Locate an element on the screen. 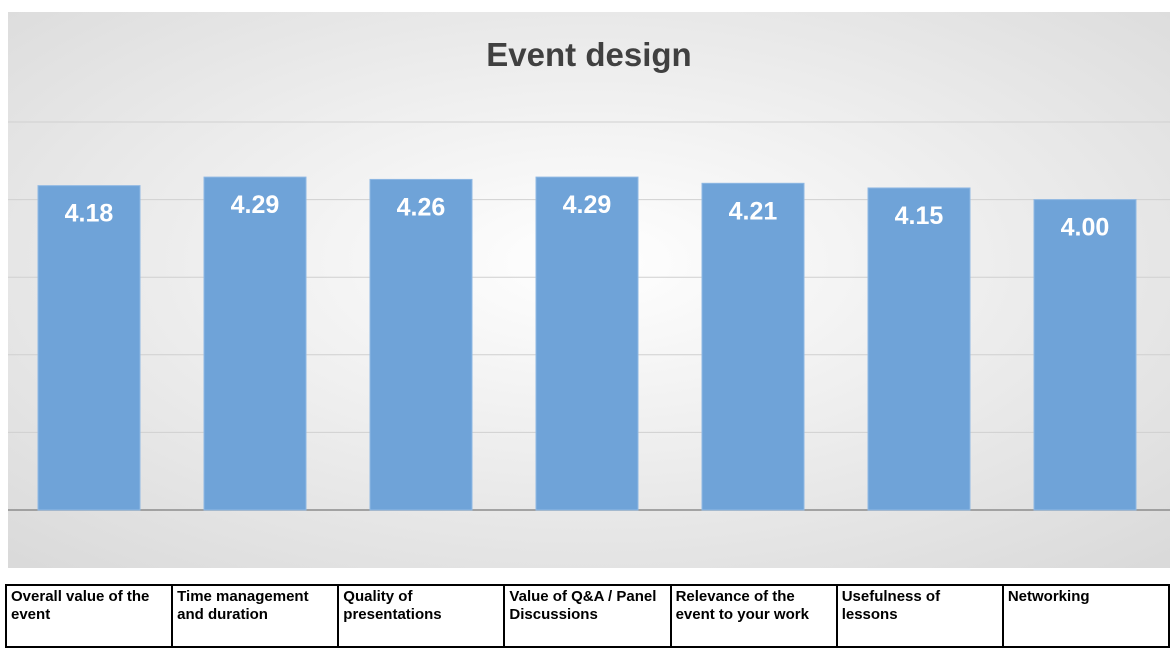 The height and width of the screenshot is (648, 1170). category-label: Value of Q&A / Panel Discussions is located at coordinates (587, 616).